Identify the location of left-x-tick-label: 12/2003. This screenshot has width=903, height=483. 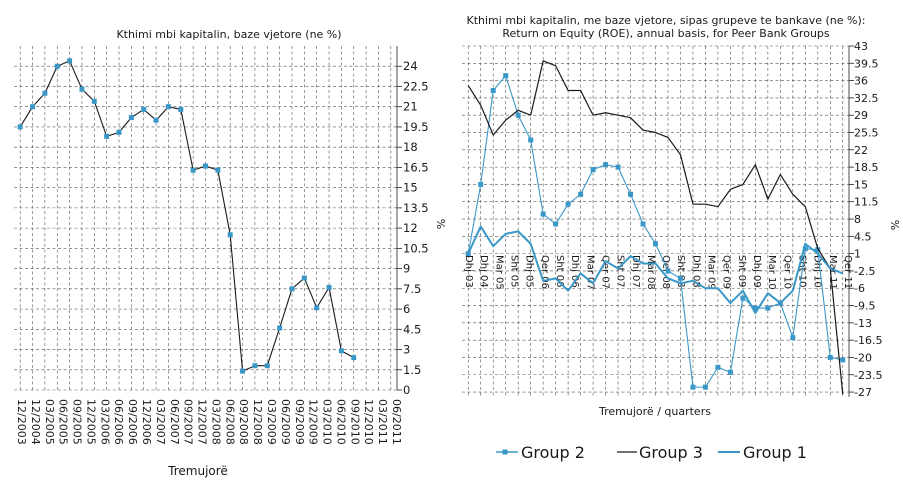
(21, 422).